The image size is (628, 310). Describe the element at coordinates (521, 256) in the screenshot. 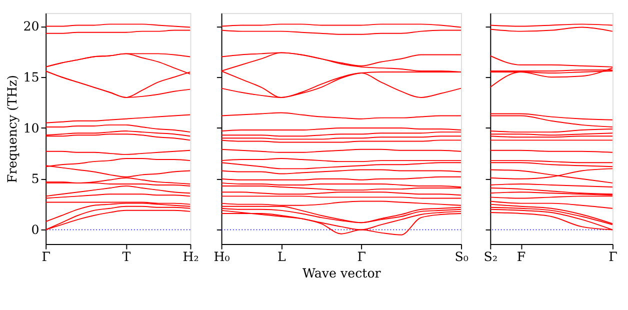

I see `x-tick-label: F` at that location.